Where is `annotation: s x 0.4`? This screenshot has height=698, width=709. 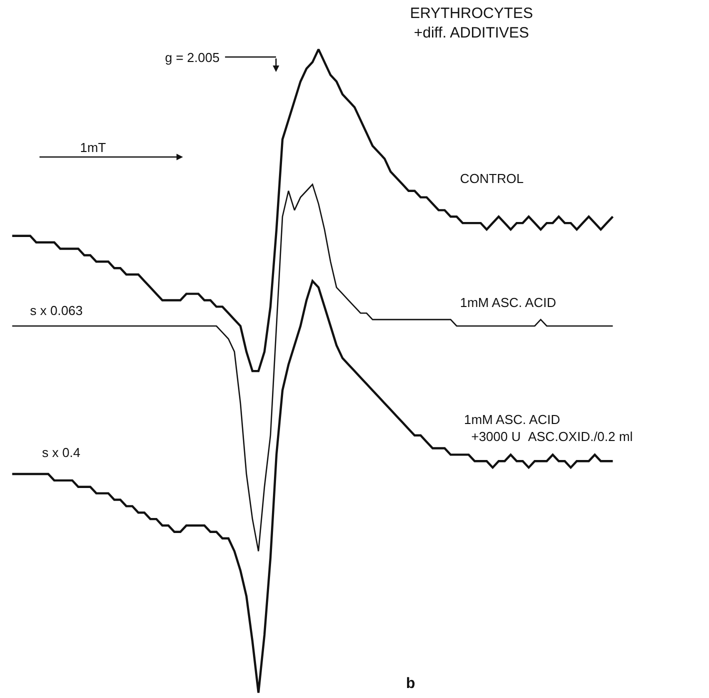
annotation: s x 0.4 is located at coordinates (61, 452).